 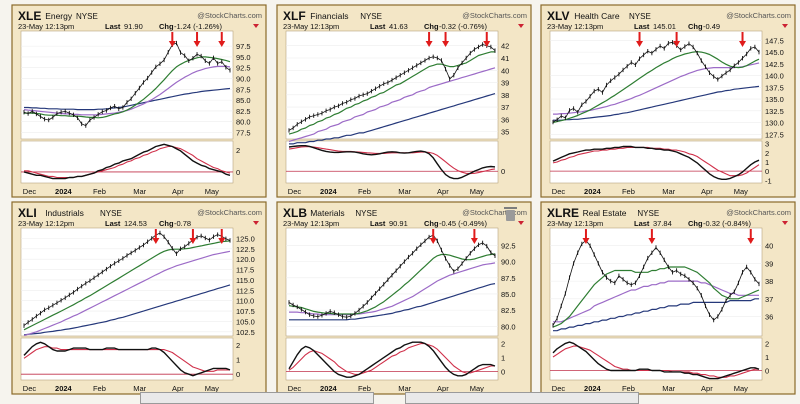 I want to click on trash-body, so click(x=510, y=215).